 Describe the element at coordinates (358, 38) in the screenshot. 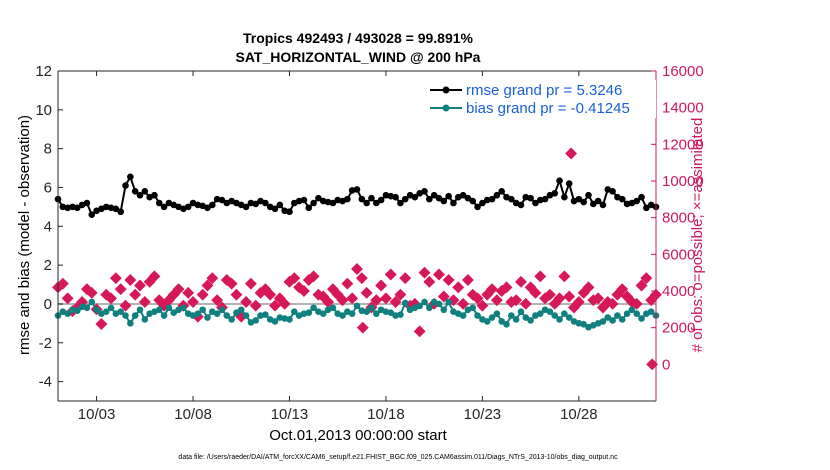

I see `chart-title-line1: Tropics 492493 / 493028 = 99.891%` at that location.